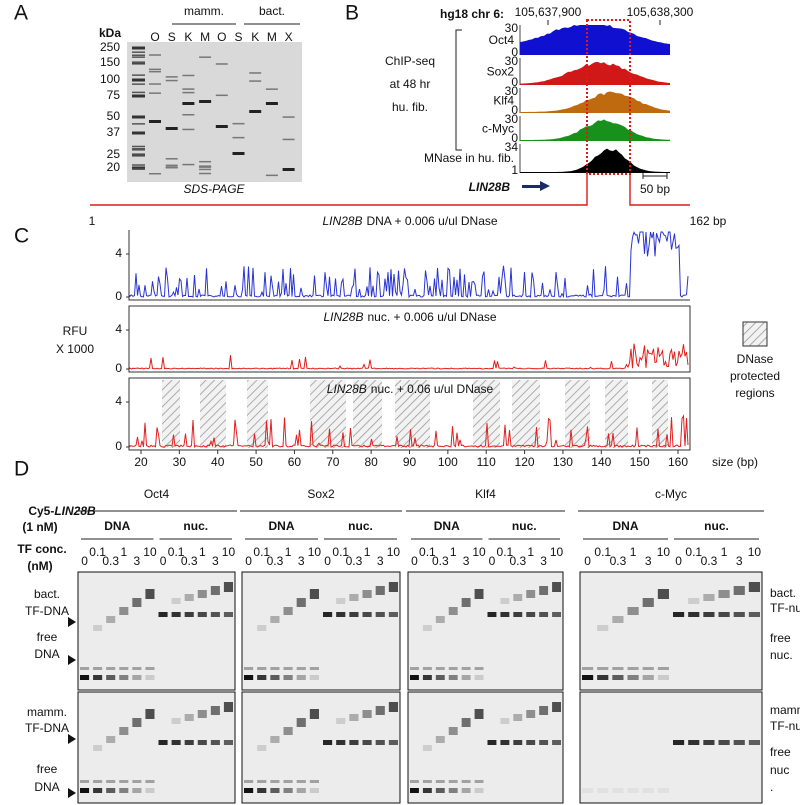 The image size is (800, 805). I want to click on tf-label: (nM), so click(39, 566).